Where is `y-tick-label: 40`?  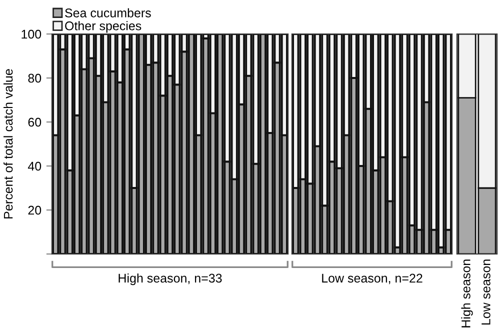
y-tick-label: 40 is located at coordinates (35, 166).